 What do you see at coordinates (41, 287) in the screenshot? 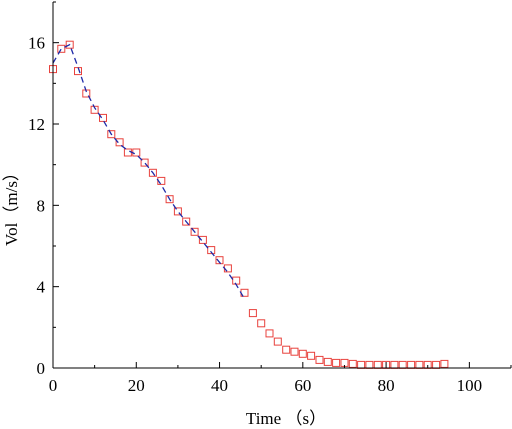
I see `y-tick-label: 4` at bounding box center [41, 287].